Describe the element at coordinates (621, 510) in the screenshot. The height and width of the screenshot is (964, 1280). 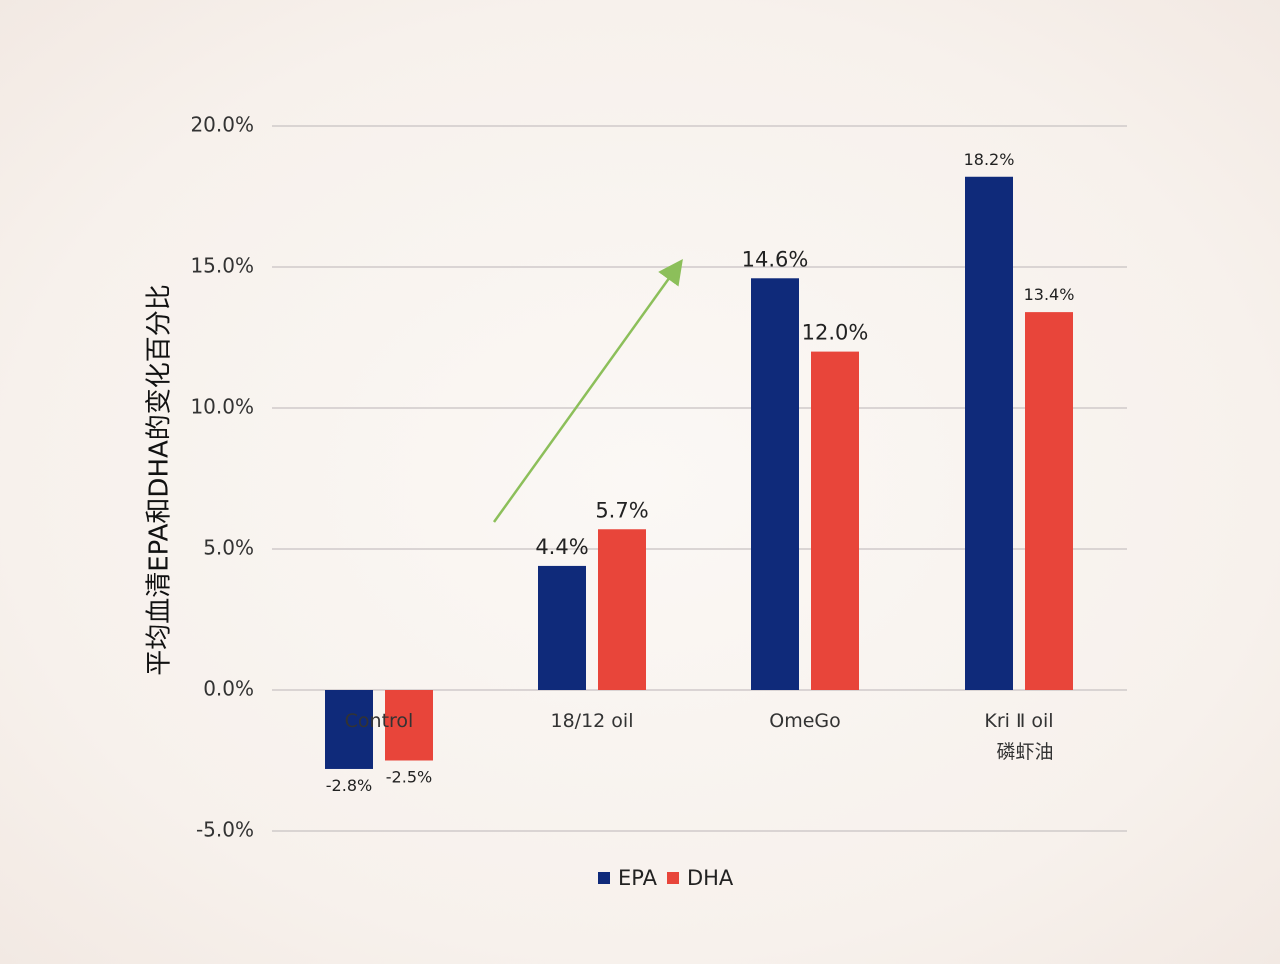
I see `data-label: 5.7%` at that location.